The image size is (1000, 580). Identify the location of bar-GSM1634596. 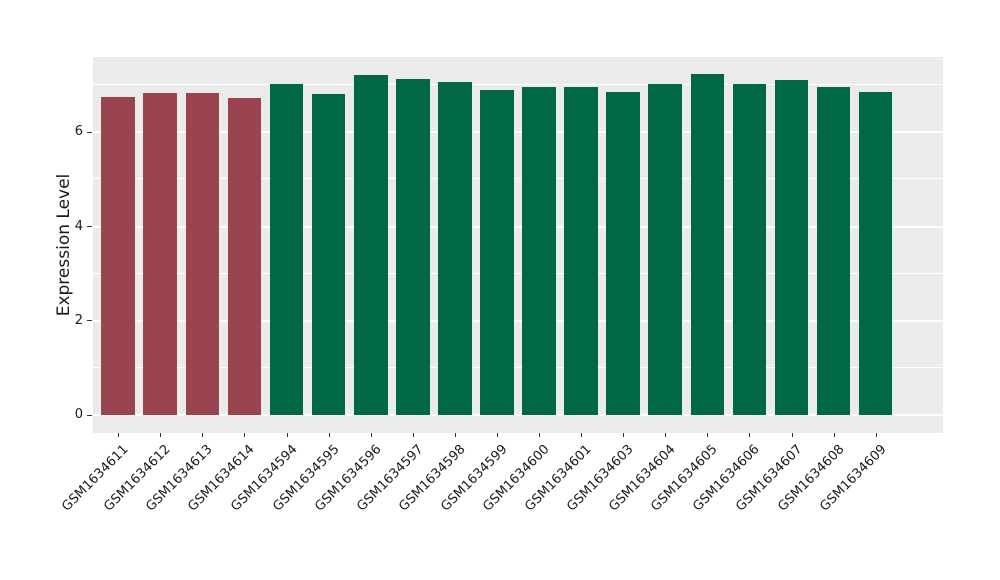
(370, 244).